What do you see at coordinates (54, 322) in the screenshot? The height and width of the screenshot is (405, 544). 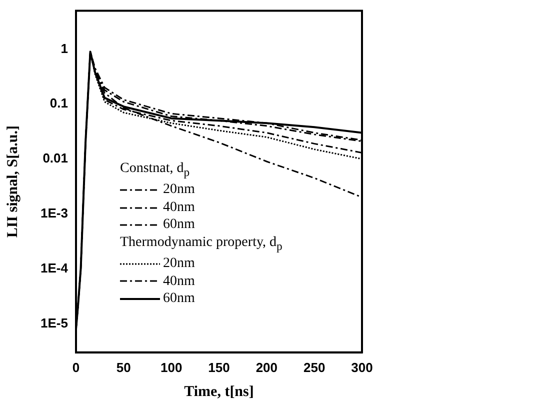 I see `y-tick-label: 1E-5` at bounding box center [54, 322].